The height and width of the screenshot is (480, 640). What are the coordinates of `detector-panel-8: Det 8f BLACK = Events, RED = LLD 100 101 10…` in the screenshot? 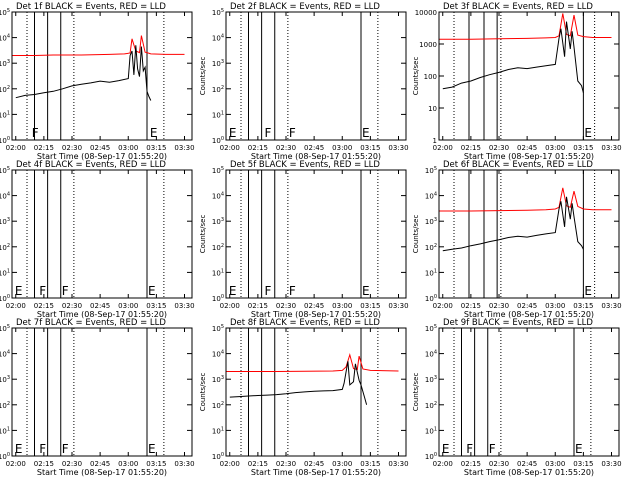 It's located at (304, 397).